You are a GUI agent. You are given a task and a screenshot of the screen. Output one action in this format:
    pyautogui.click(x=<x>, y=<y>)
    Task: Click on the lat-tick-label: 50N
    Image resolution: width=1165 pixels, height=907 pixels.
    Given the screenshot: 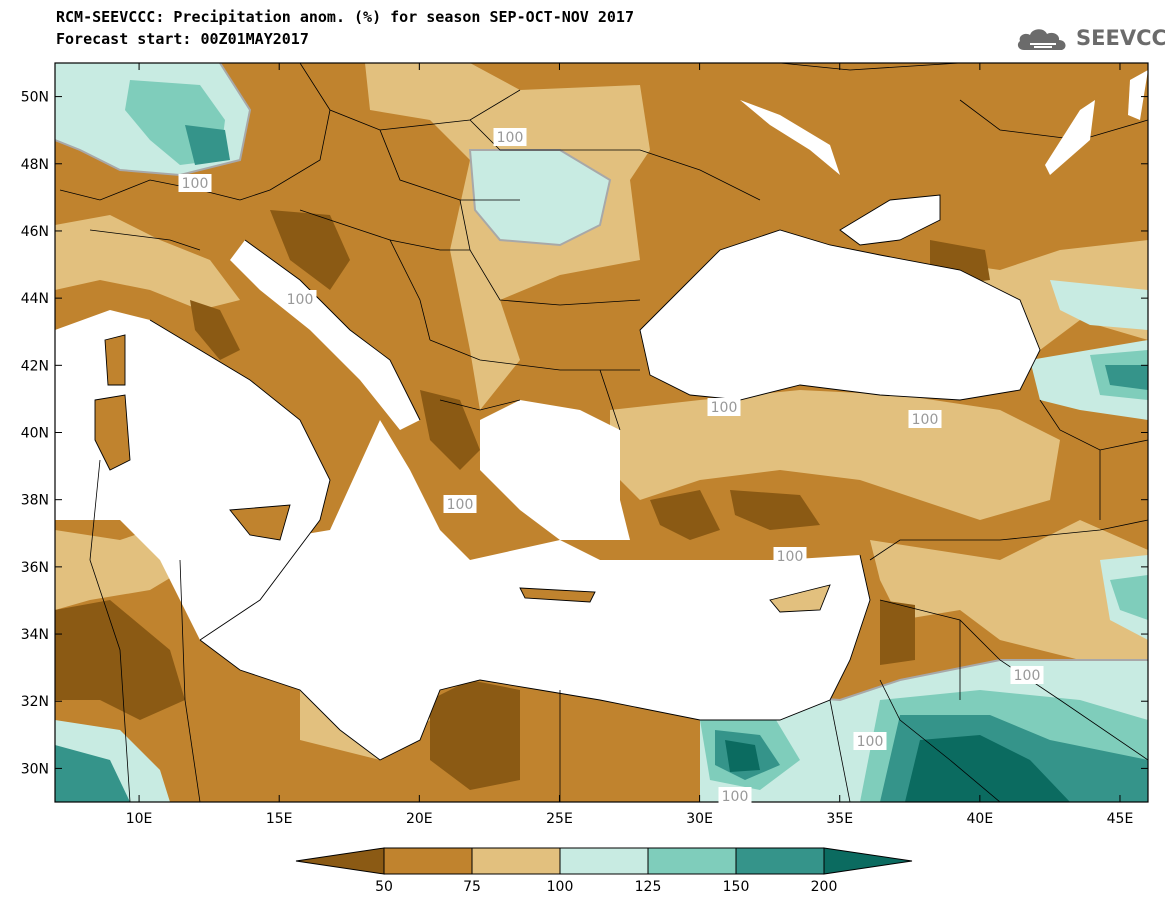 What is the action you would take?
    pyautogui.click(x=35, y=98)
    